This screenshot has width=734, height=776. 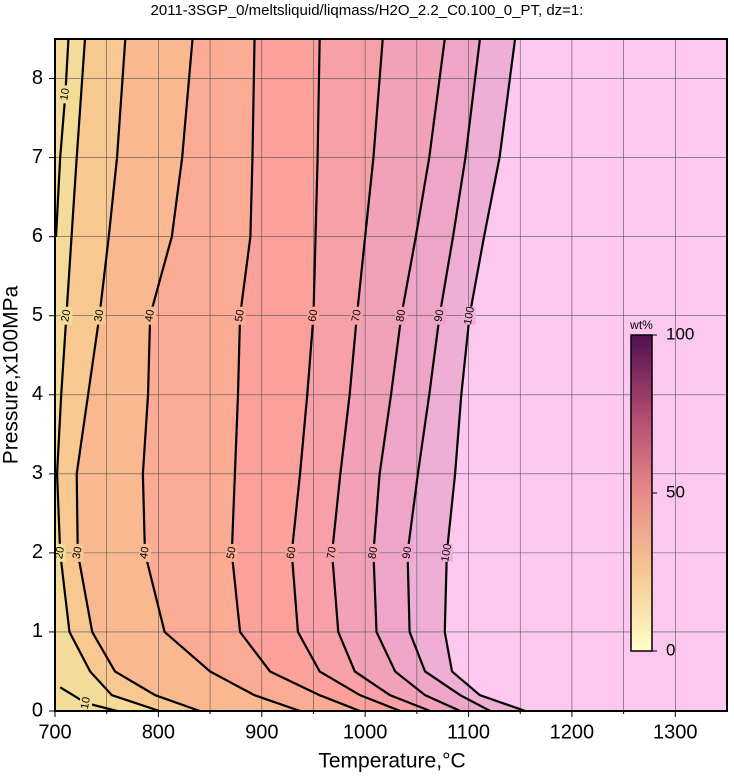 What do you see at coordinates (37, 78) in the screenshot?
I see `y-tick-label: 8` at bounding box center [37, 78].